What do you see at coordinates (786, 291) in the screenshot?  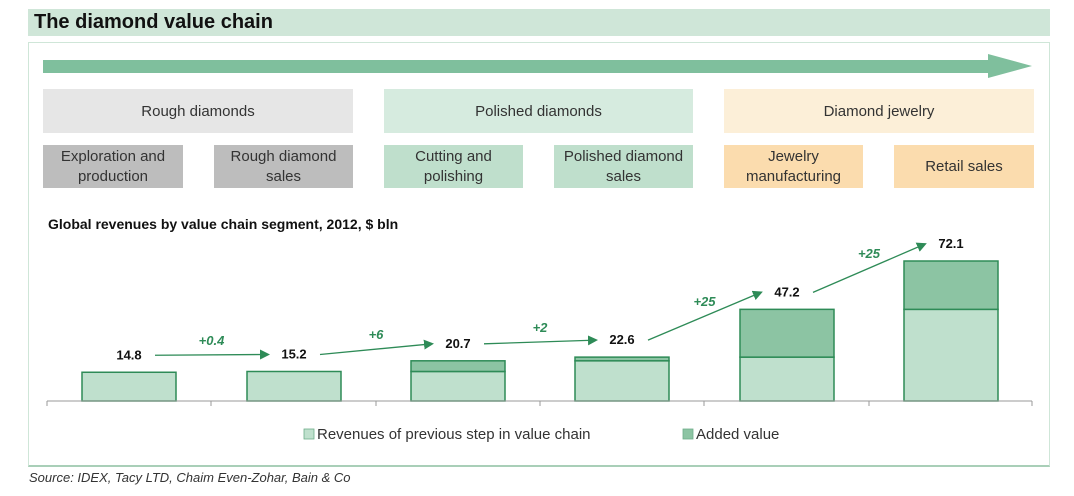 I see `total-label: 47.2` at bounding box center [786, 291].